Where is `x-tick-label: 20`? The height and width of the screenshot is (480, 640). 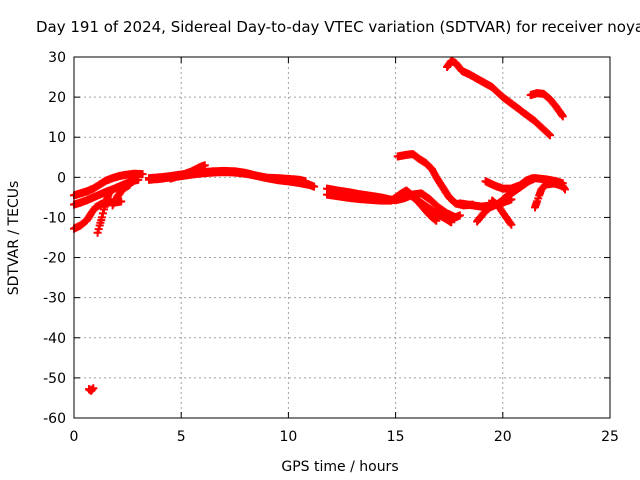
x-tick-label: 20 is located at coordinates (503, 437).